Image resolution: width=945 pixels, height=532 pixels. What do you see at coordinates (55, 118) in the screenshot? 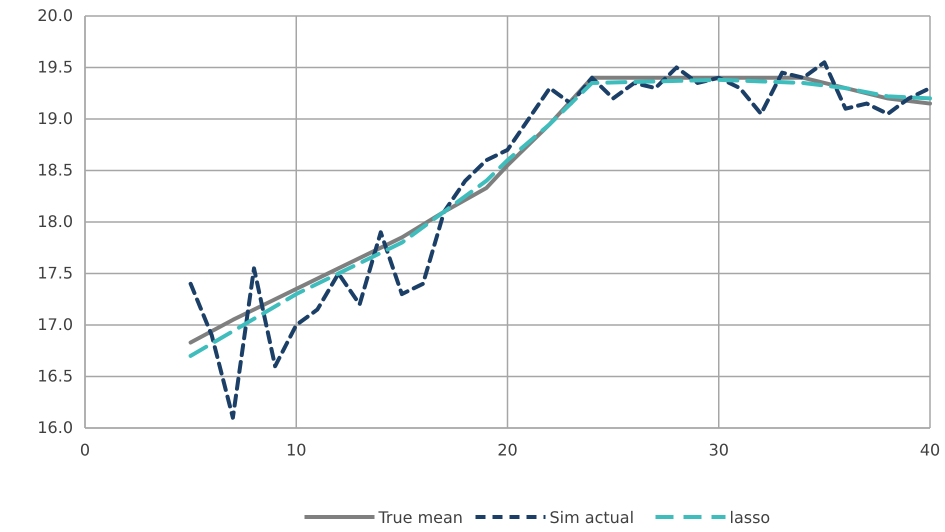
I see `y-tick-label: 19.0` at bounding box center [55, 118].